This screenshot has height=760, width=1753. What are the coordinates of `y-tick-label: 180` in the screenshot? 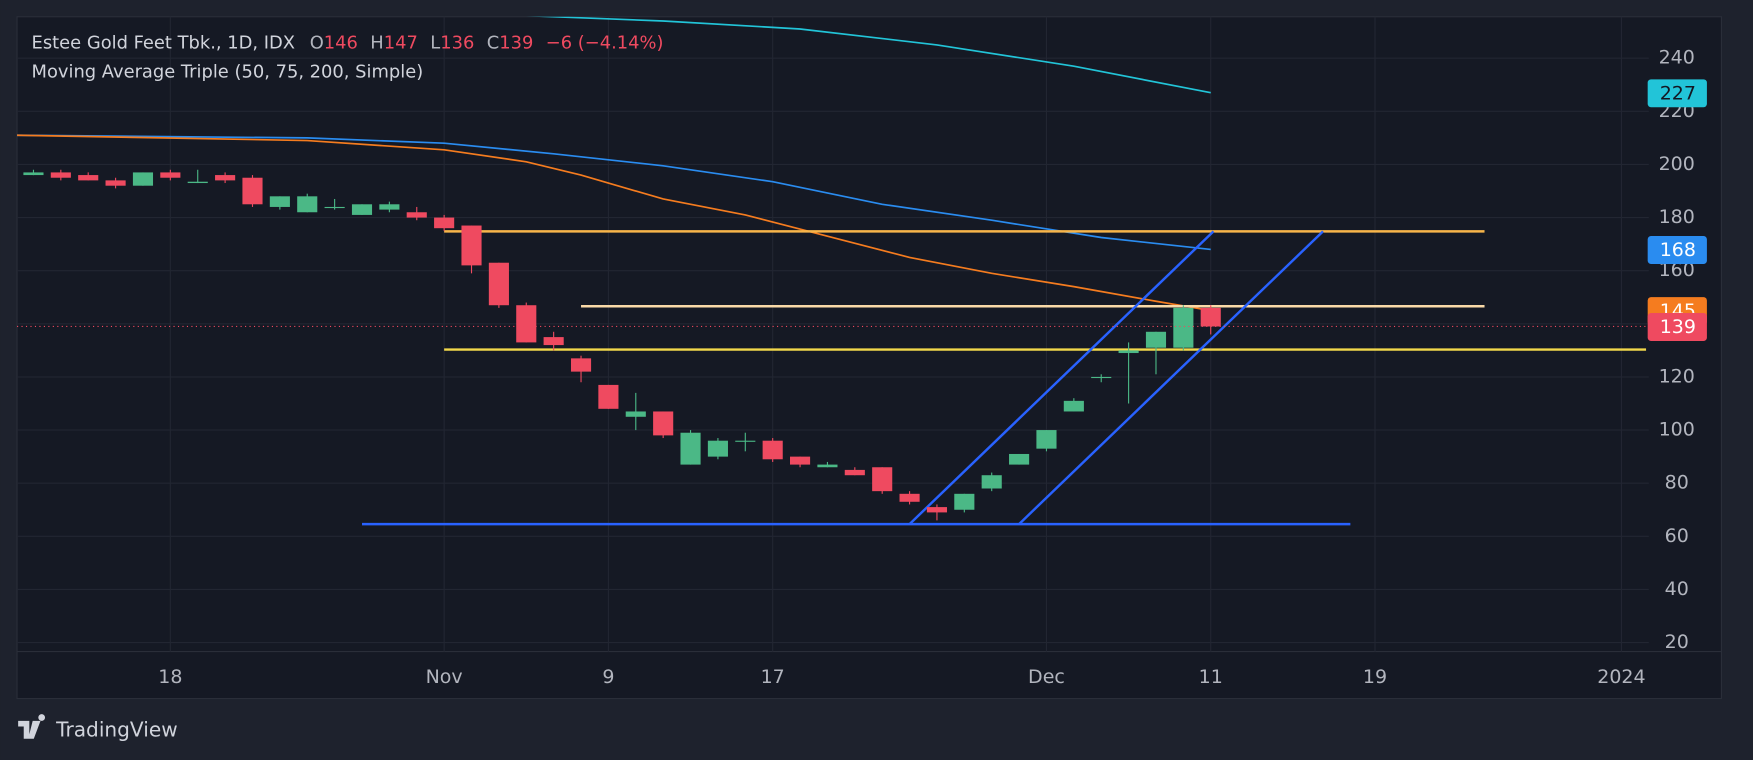 It's located at (1677, 217).